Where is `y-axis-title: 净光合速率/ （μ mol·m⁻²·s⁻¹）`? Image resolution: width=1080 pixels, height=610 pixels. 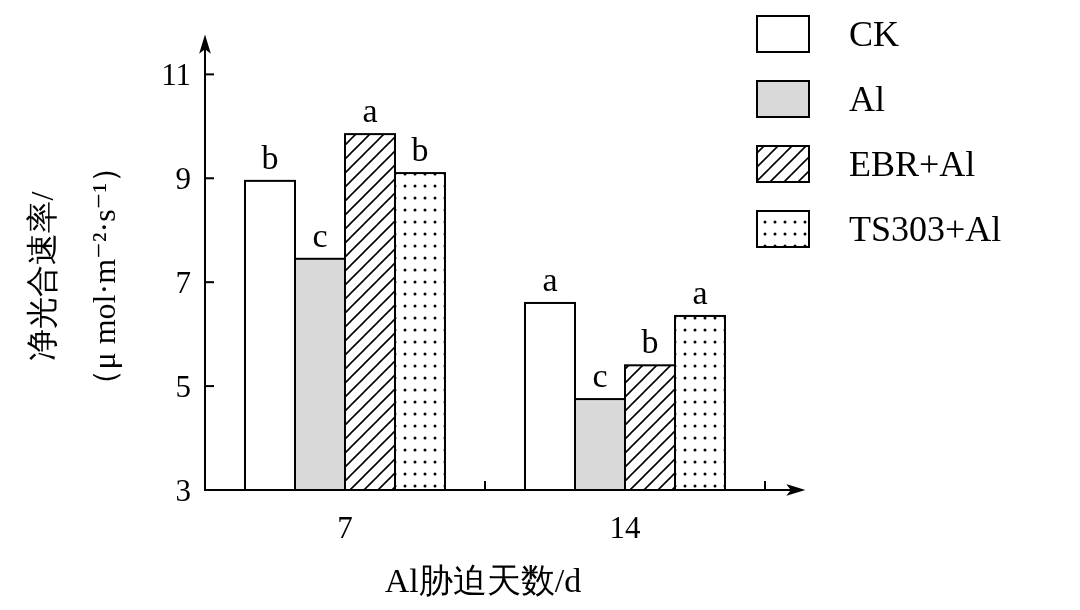 y-axis-title: 净光合速率/ （μ mol·m⁻²·s⁻¹） is located at coordinates (73, 276).